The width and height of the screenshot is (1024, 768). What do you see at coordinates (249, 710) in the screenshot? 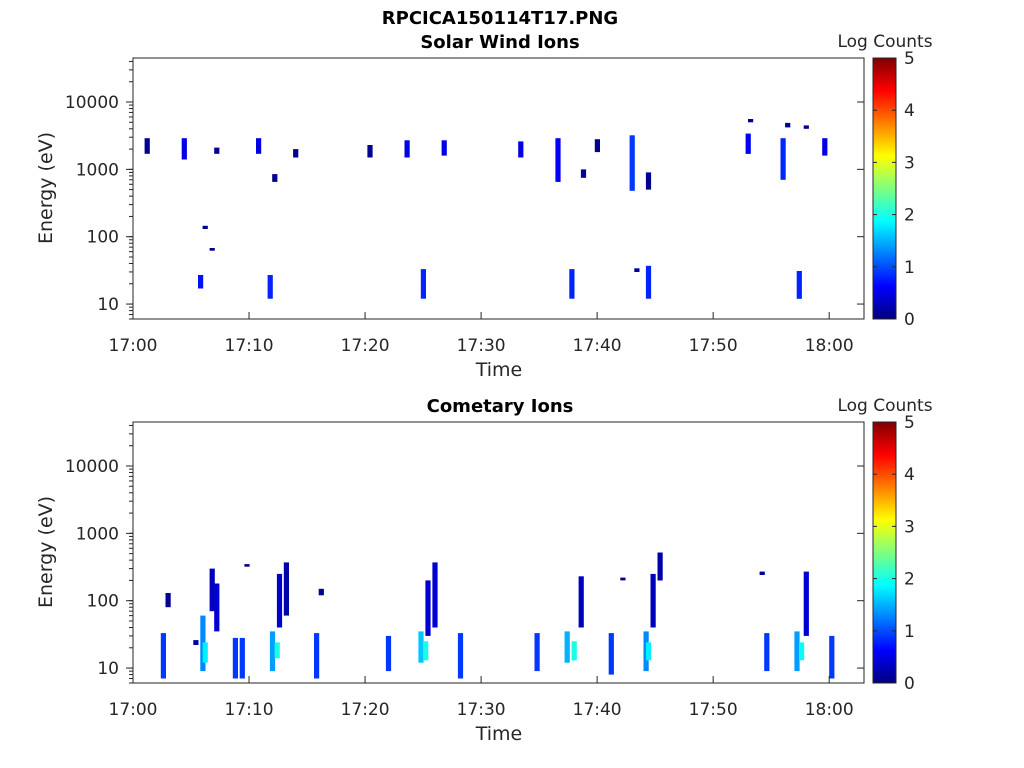
I see `x-tick-label: 17:10` at bounding box center [249, 710].